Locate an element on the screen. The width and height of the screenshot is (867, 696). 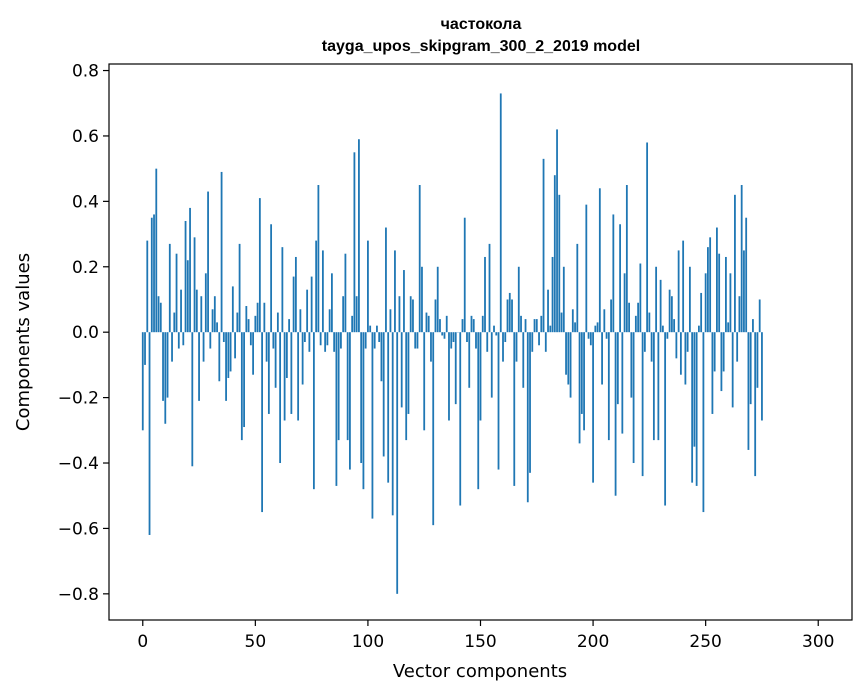
x-tick-label: 0 is located at coordinates (142, 642).